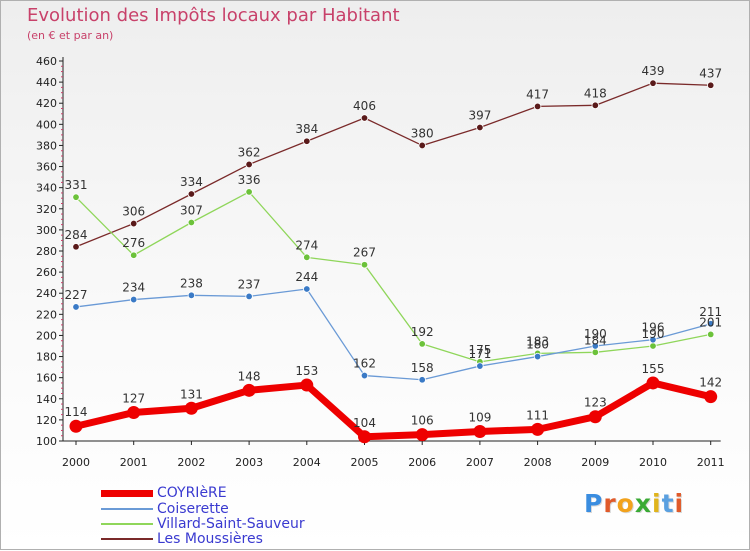 Image resolution: width=750 pixels, height=551 pixels. What do you see at coordinates (634, 503) in the screenshot?
I see `proxiti-logo: Proxiti` at bounding box center [634, 503].